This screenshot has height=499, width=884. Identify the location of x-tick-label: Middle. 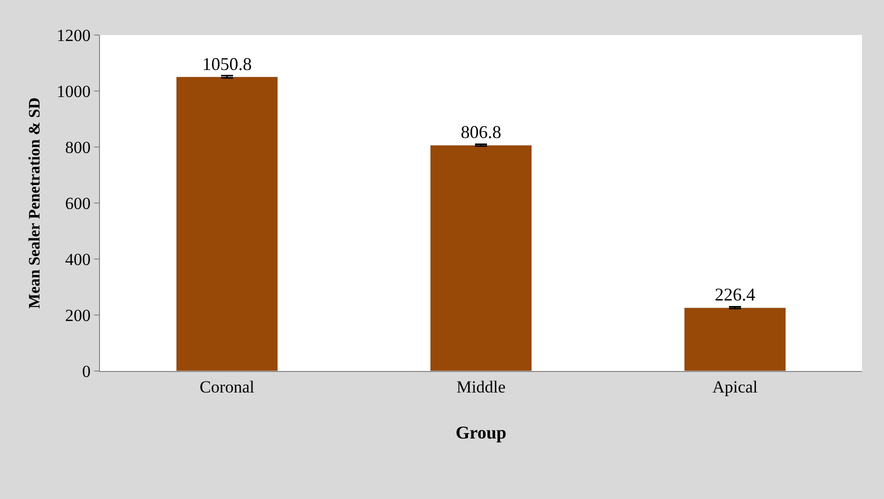
(481, 386).